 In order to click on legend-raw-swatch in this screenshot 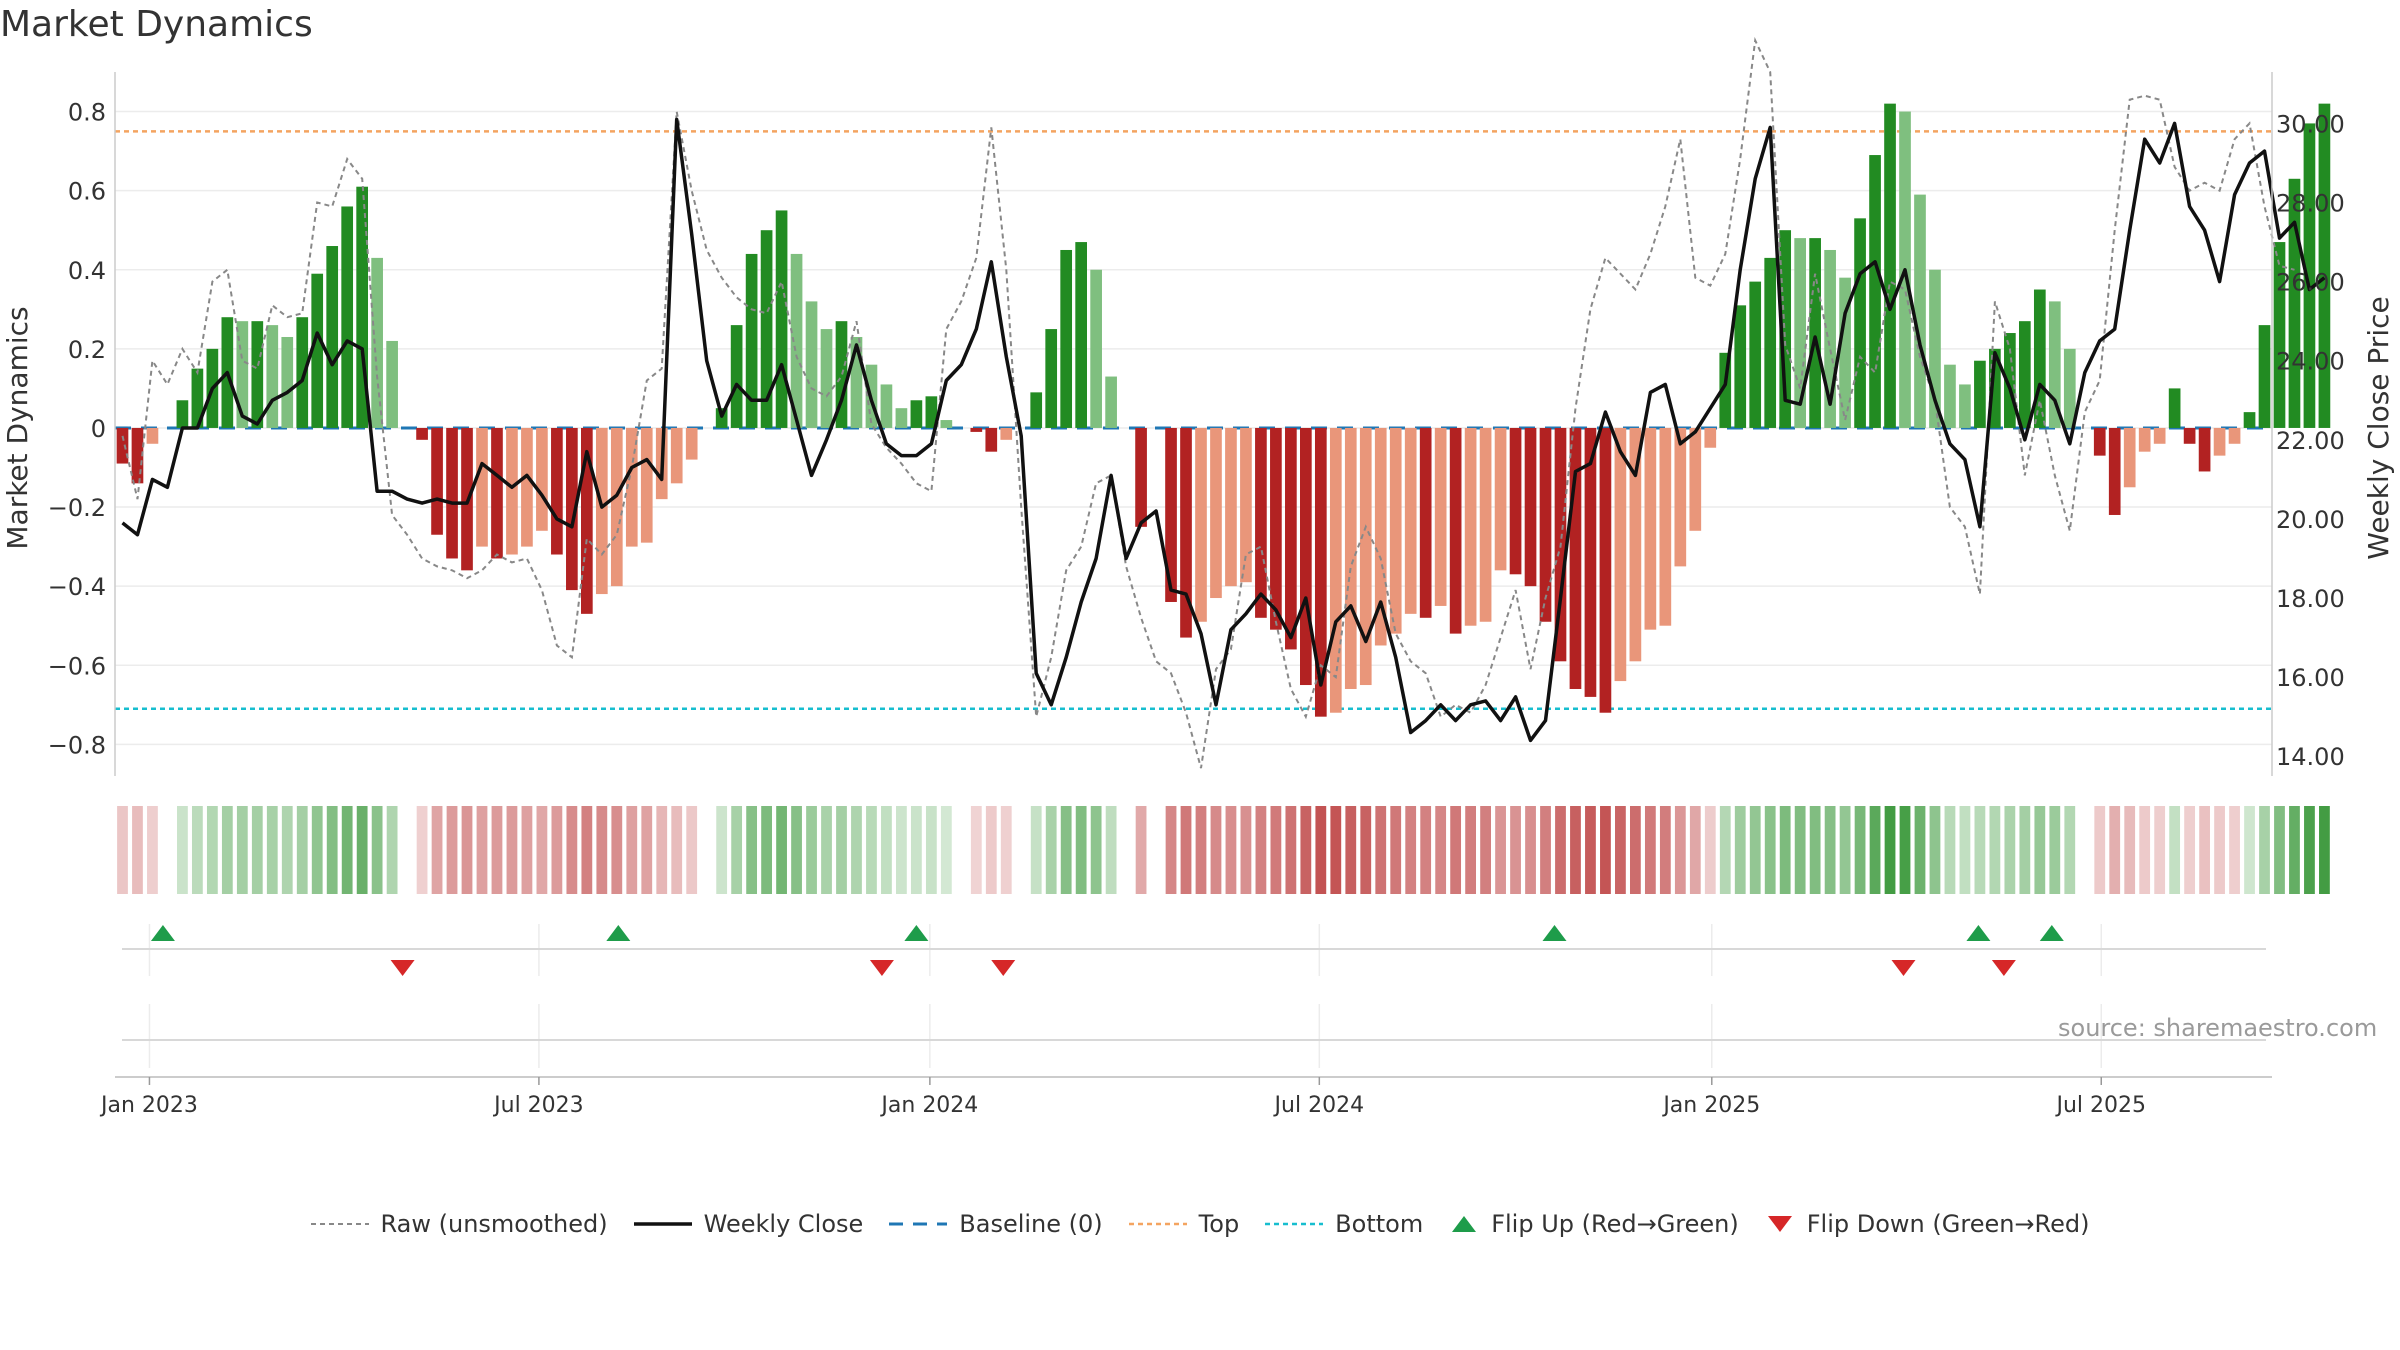, I will do `click(339, 1224)`.